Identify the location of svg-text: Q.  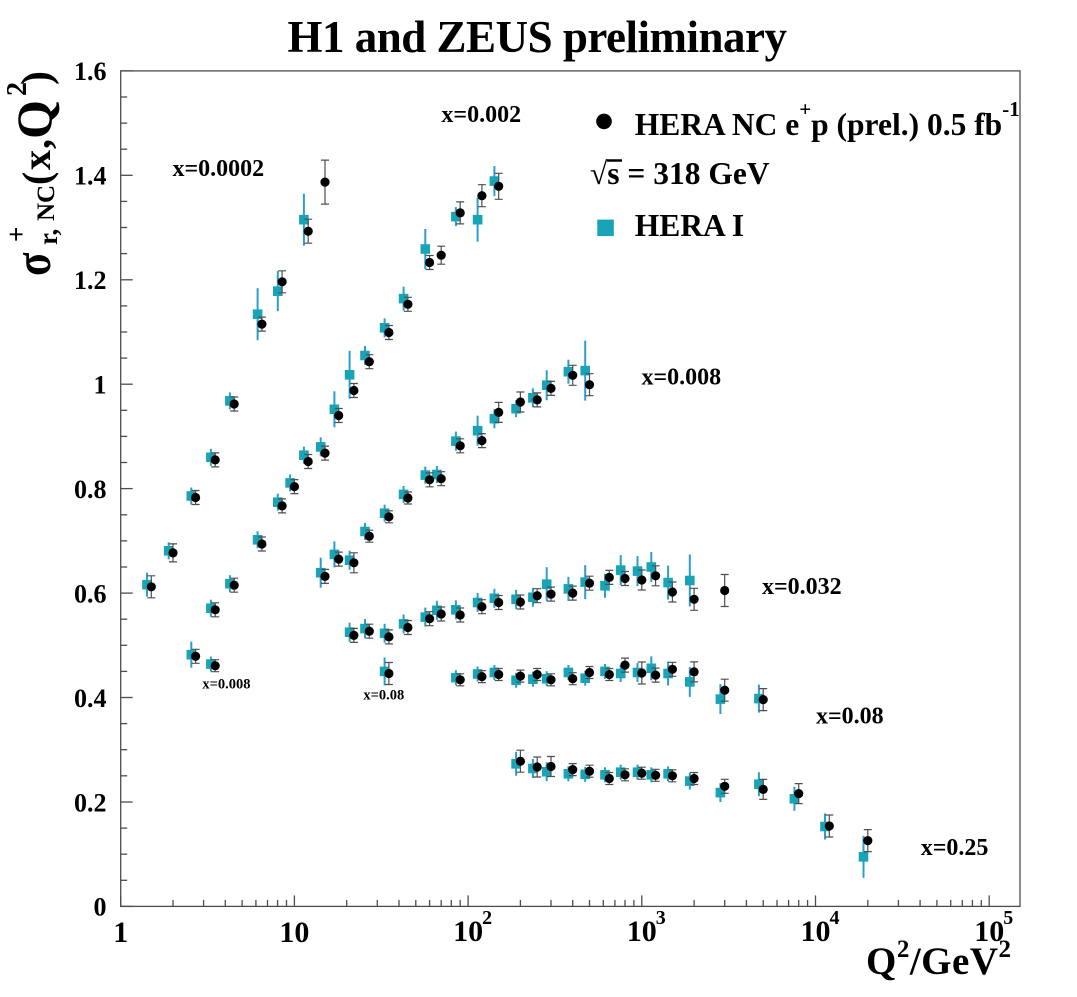
(34, 119).